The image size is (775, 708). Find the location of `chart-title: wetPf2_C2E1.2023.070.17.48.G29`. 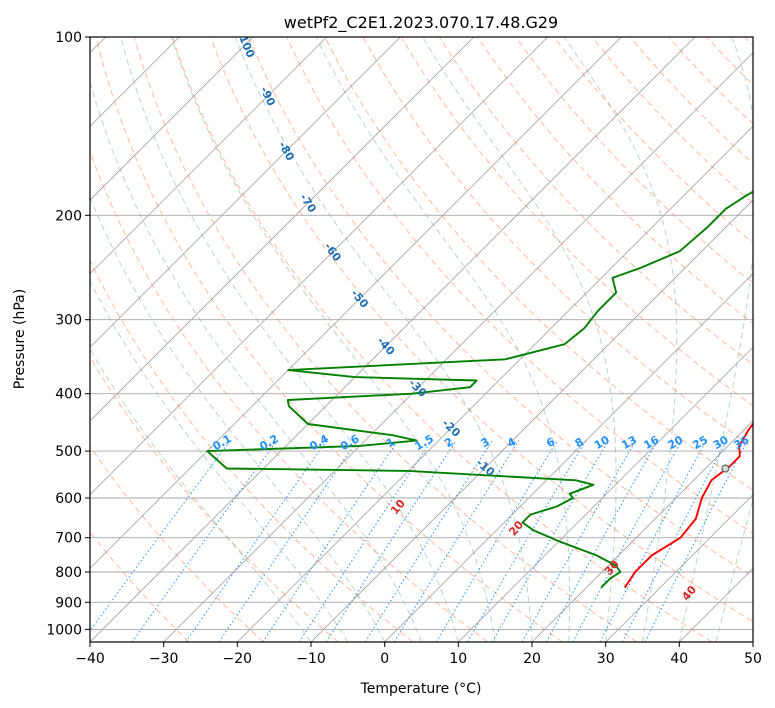

chart-title: wetPf2_C2E1.2023.070.17.48.G29 is located at coordinates (421, 23).